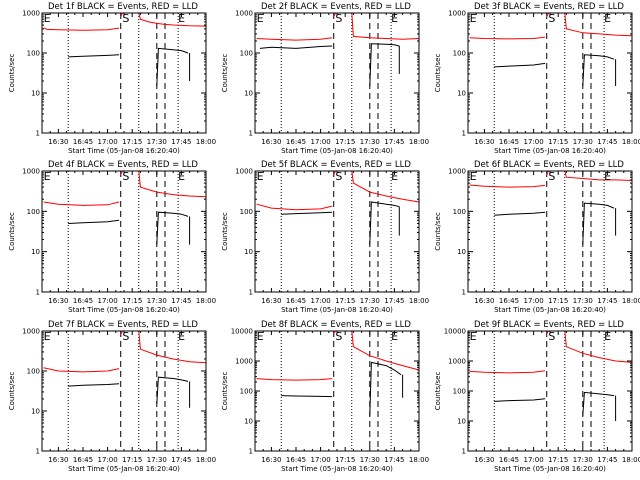 The height and width of the screenshot is (480, 640). Describe the element at coordinates (123, 325) in the screenshot. I see `chart-title: Det 7f BLACK = Events, RED = LLD` at that location.